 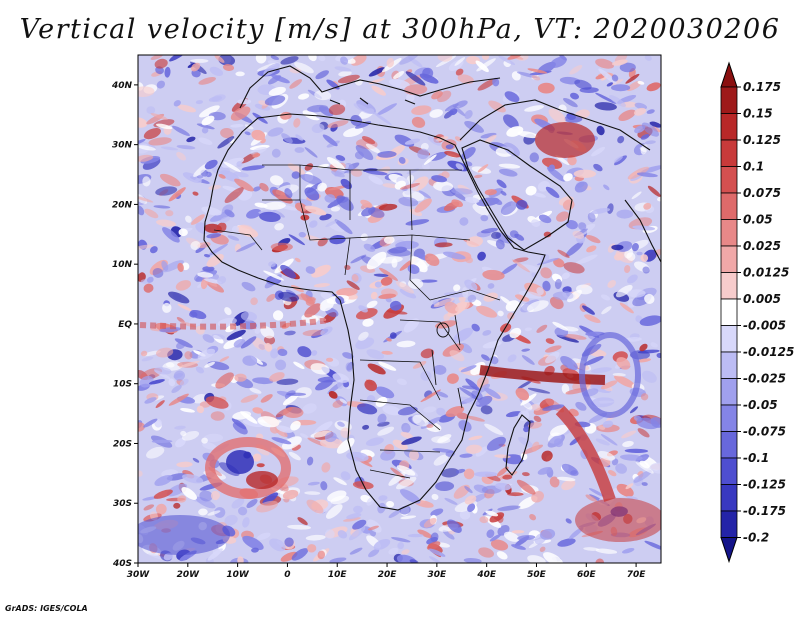 I want to click on arabian-peninsula, so click(x=517, y=195).